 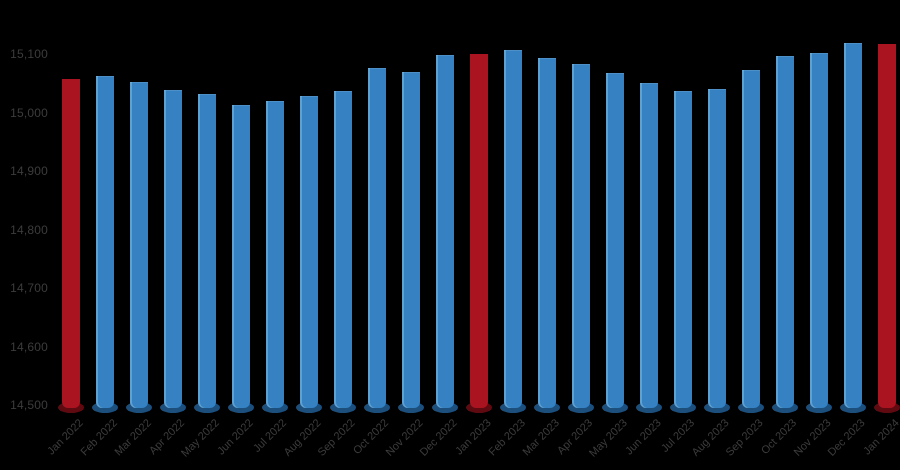 I want to click on y-axis-tick-label: 14,500, so click(x=29, y=405).